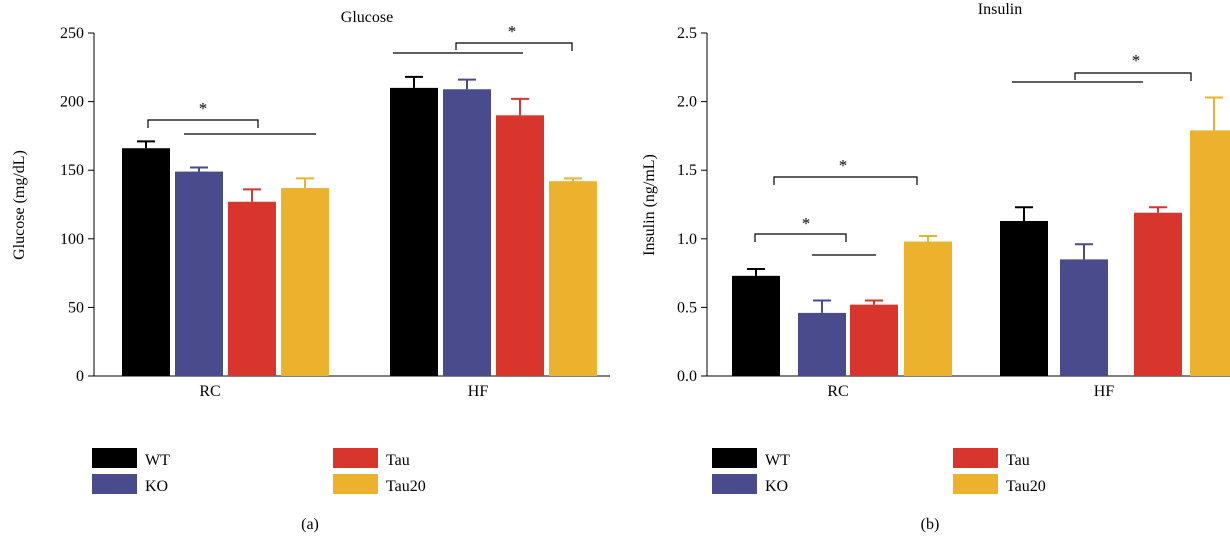 This screenshot has width=1230, height=538. Describe the element at coordinates (1024, 298) in the screenshot. I see `insulin-bar-hf-wt` at that location.